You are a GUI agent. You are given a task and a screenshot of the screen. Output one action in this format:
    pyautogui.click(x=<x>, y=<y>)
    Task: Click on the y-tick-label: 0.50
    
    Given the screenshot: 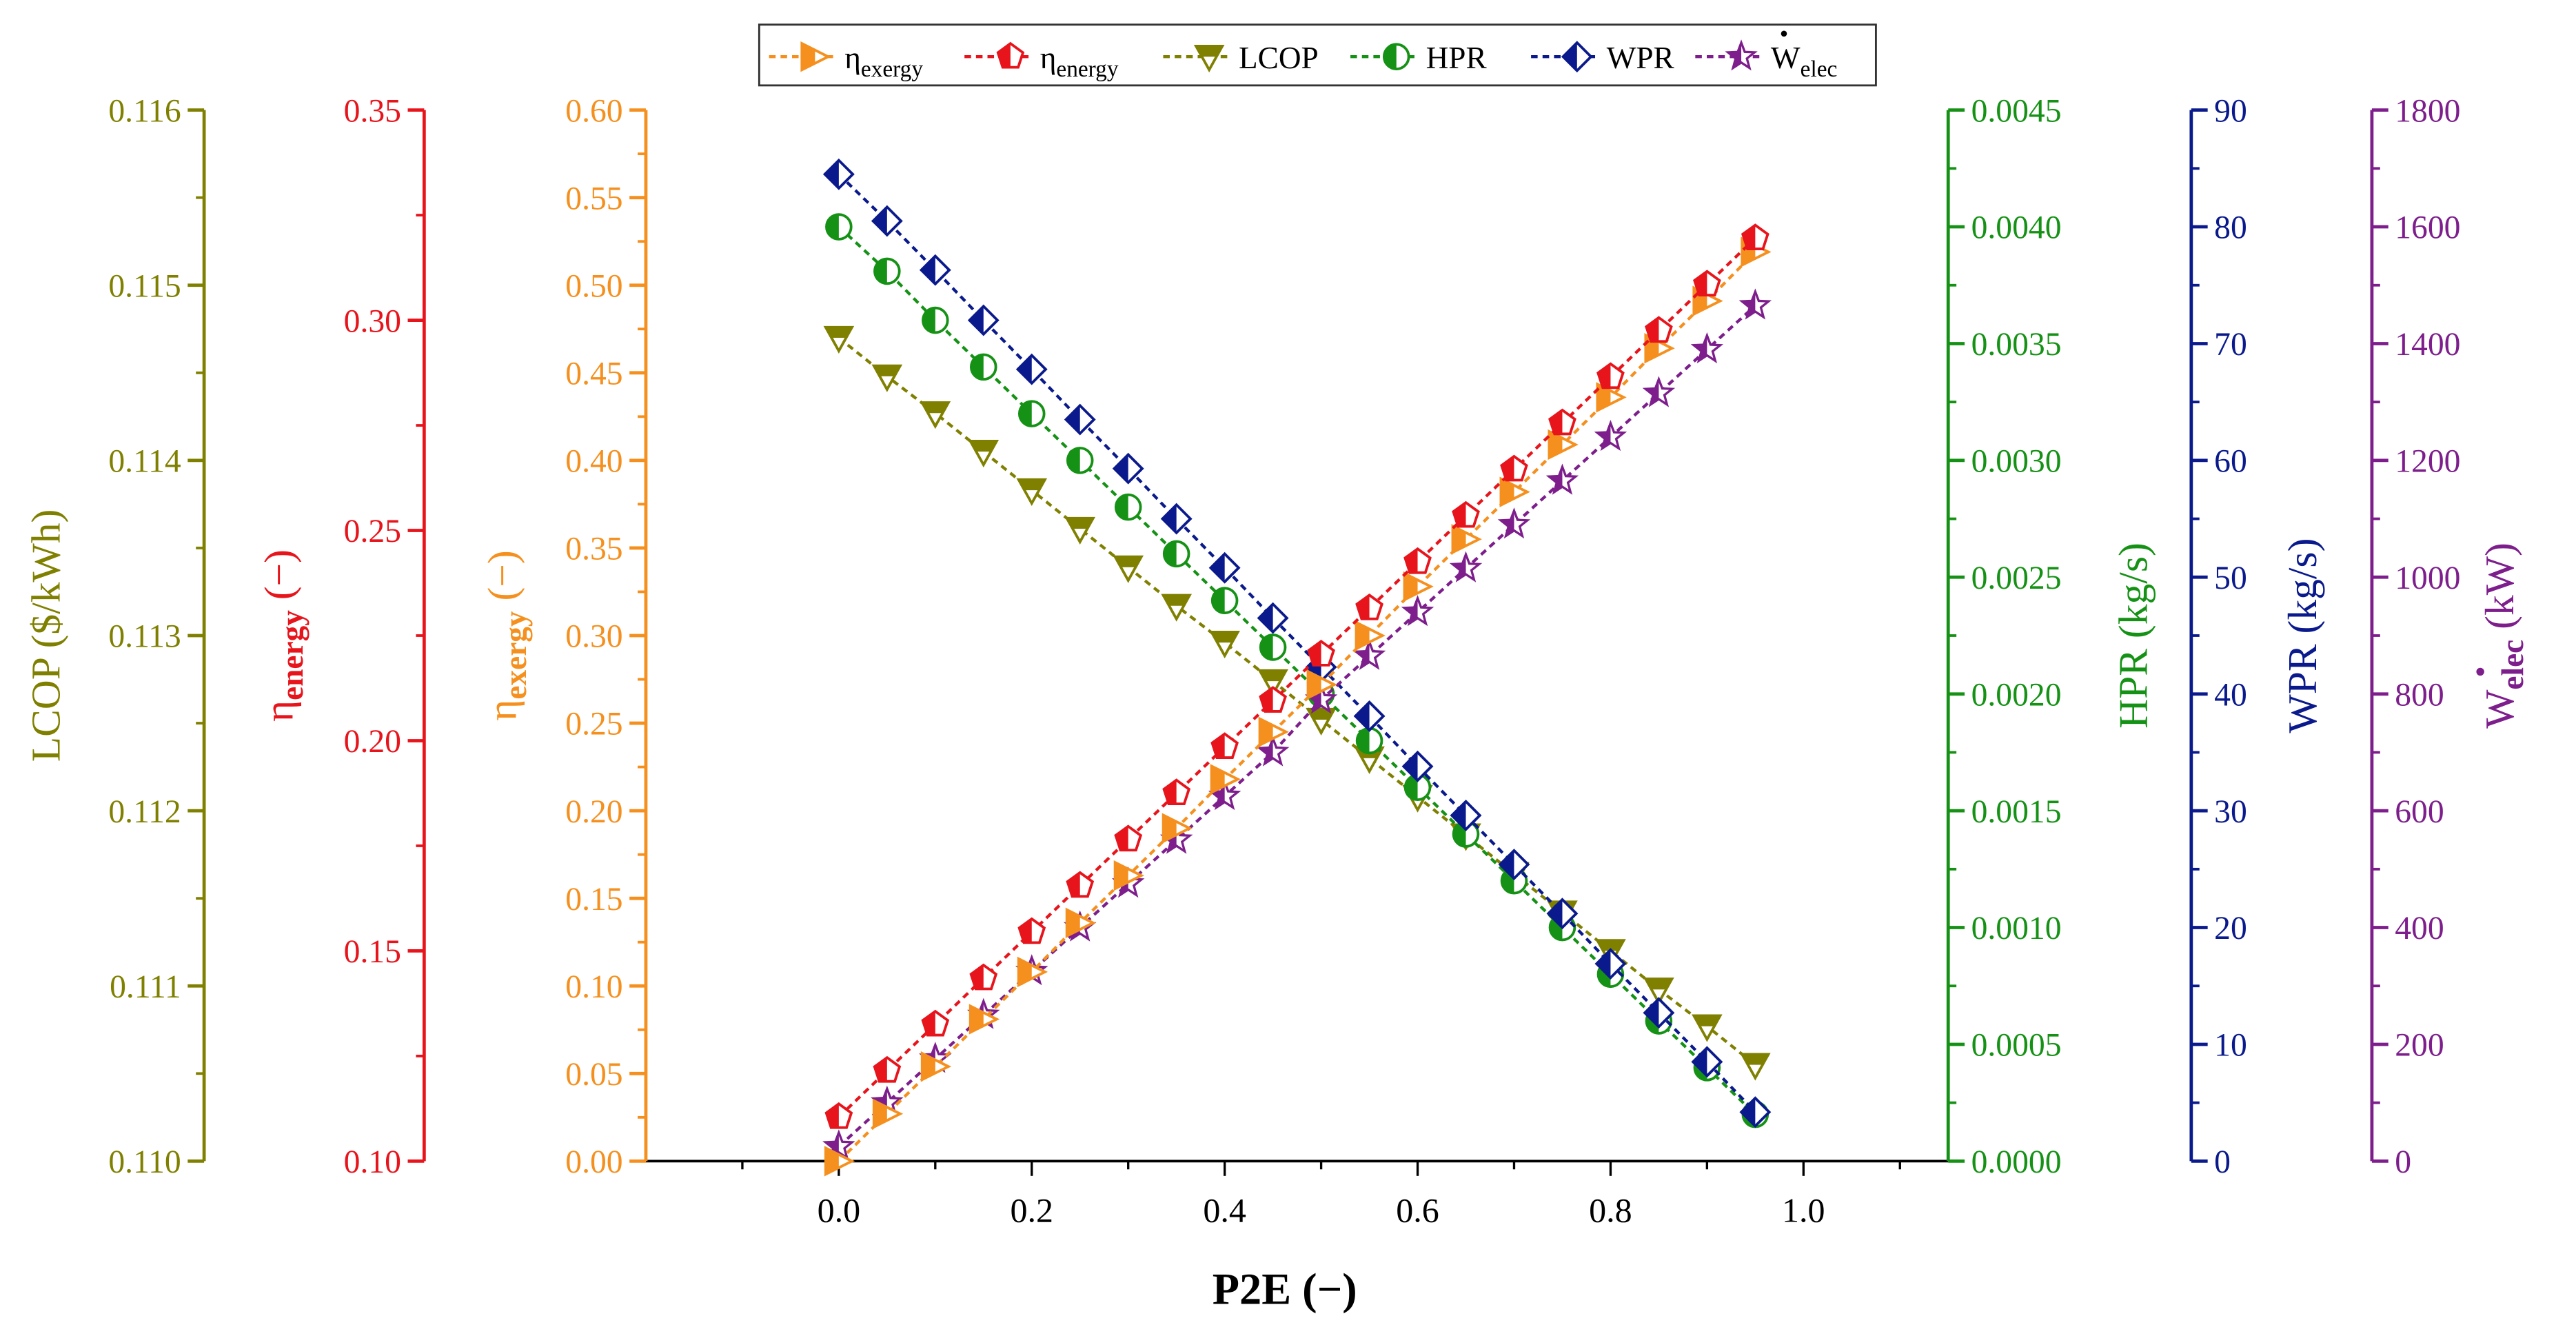 What is the action you would take?
    pyautogui.click(x=593, y=286)
    